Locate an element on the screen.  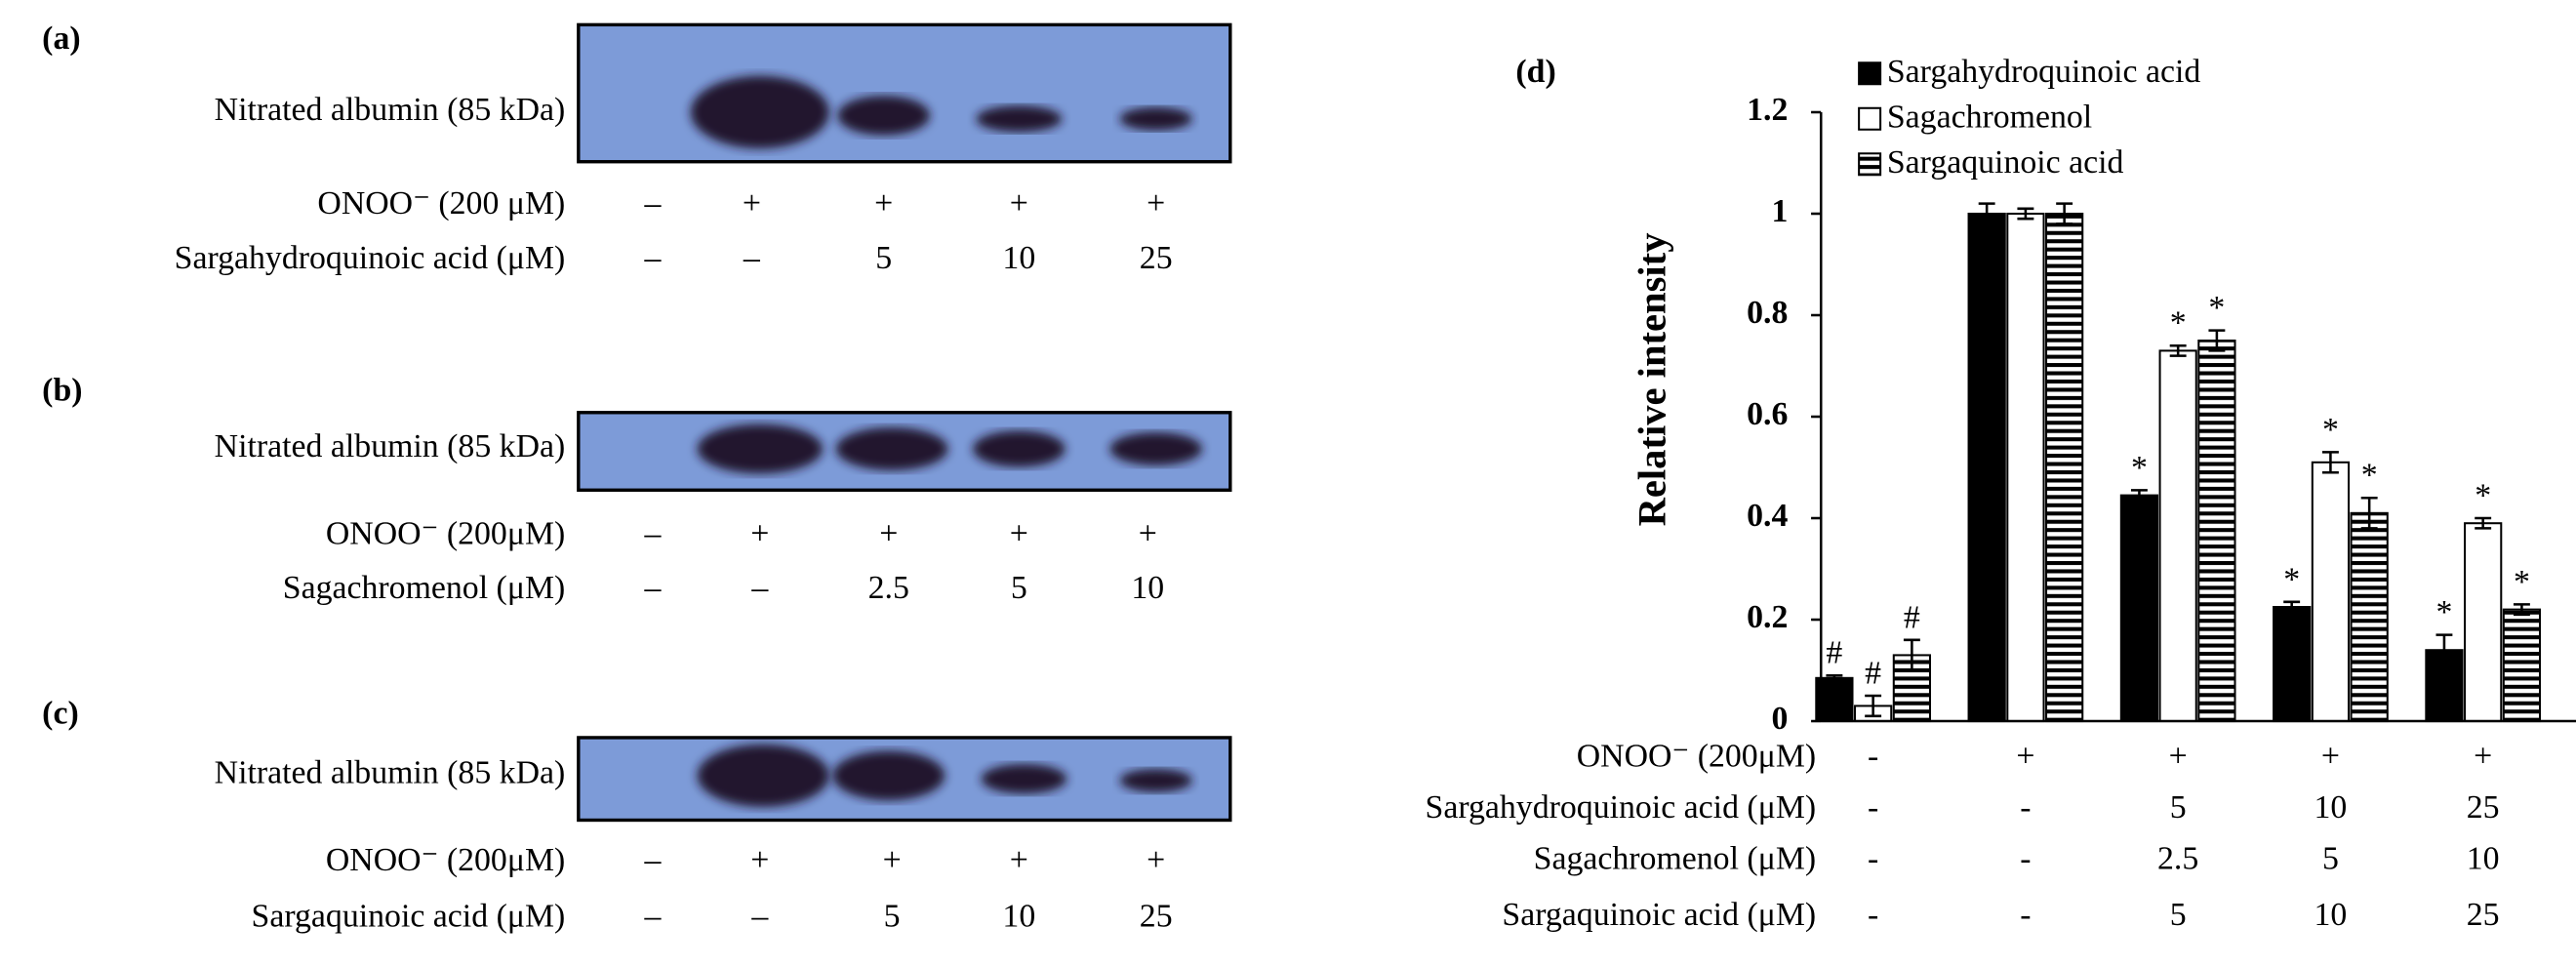
y-tick-label: 0 is located at coordinates (1780, 719).